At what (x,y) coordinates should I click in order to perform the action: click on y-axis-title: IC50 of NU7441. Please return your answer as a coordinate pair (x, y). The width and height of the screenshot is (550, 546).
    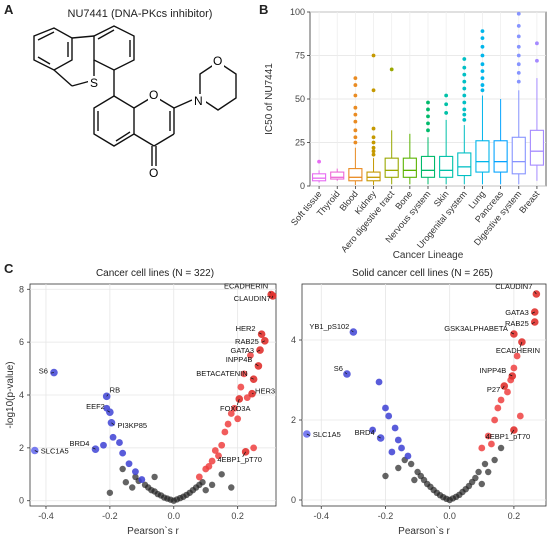
    Looking at the image, I should click on (269, 99).